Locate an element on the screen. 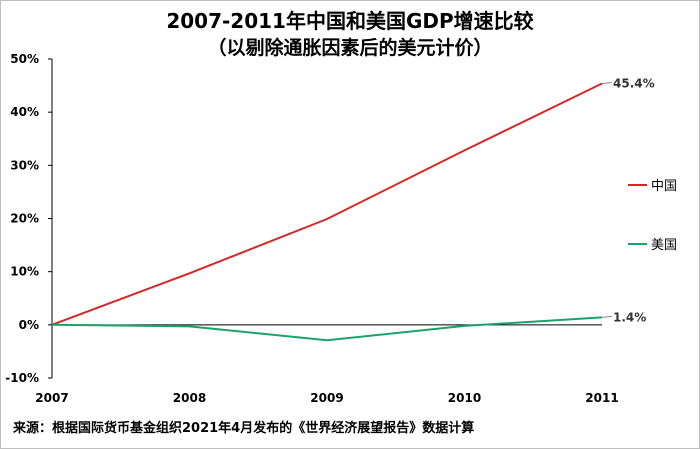  x-tick-label: 2007 is located at coordinates (51, 398).